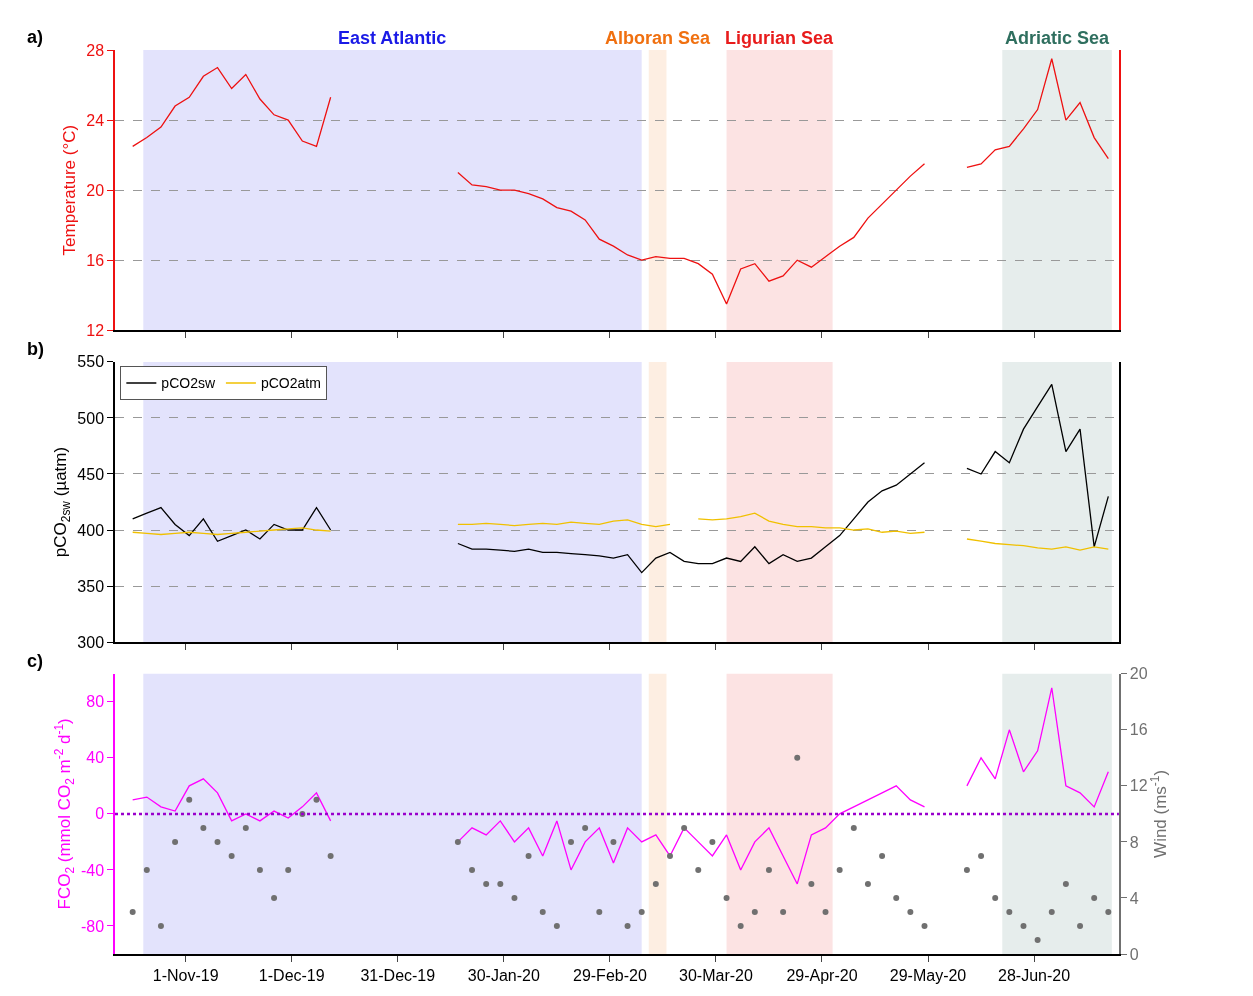  What do you see at coordinates (1138, 674) in the screenshot?
I see `y2-tick-label: 20` at bounding box center [1138, 674].